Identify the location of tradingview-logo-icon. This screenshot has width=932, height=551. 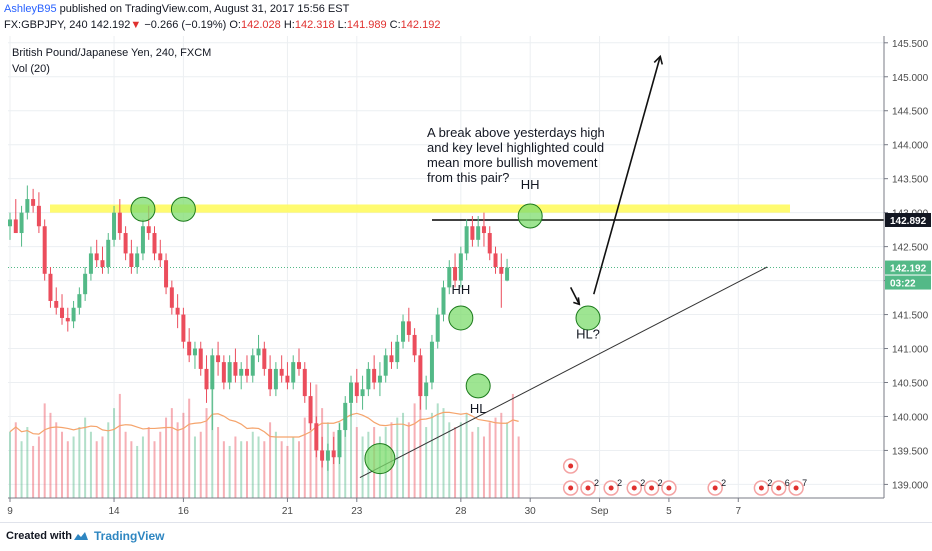
(81, 536).